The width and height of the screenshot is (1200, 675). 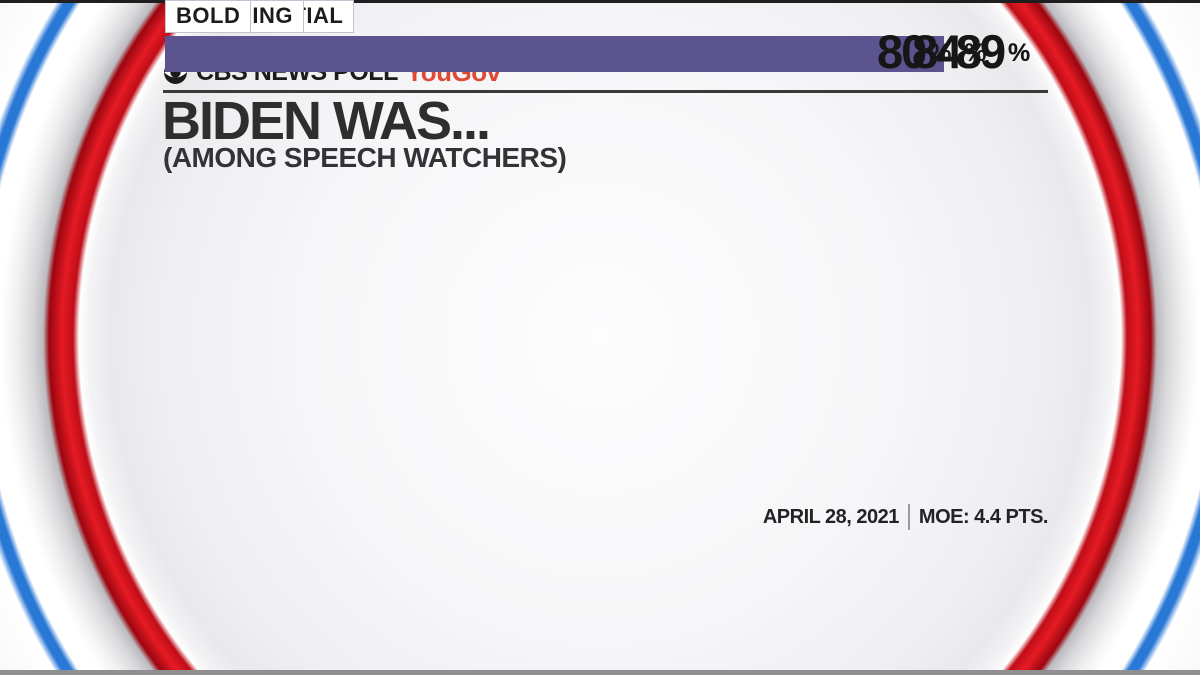 I want to click on header-rule, so click(x=605, y=91).